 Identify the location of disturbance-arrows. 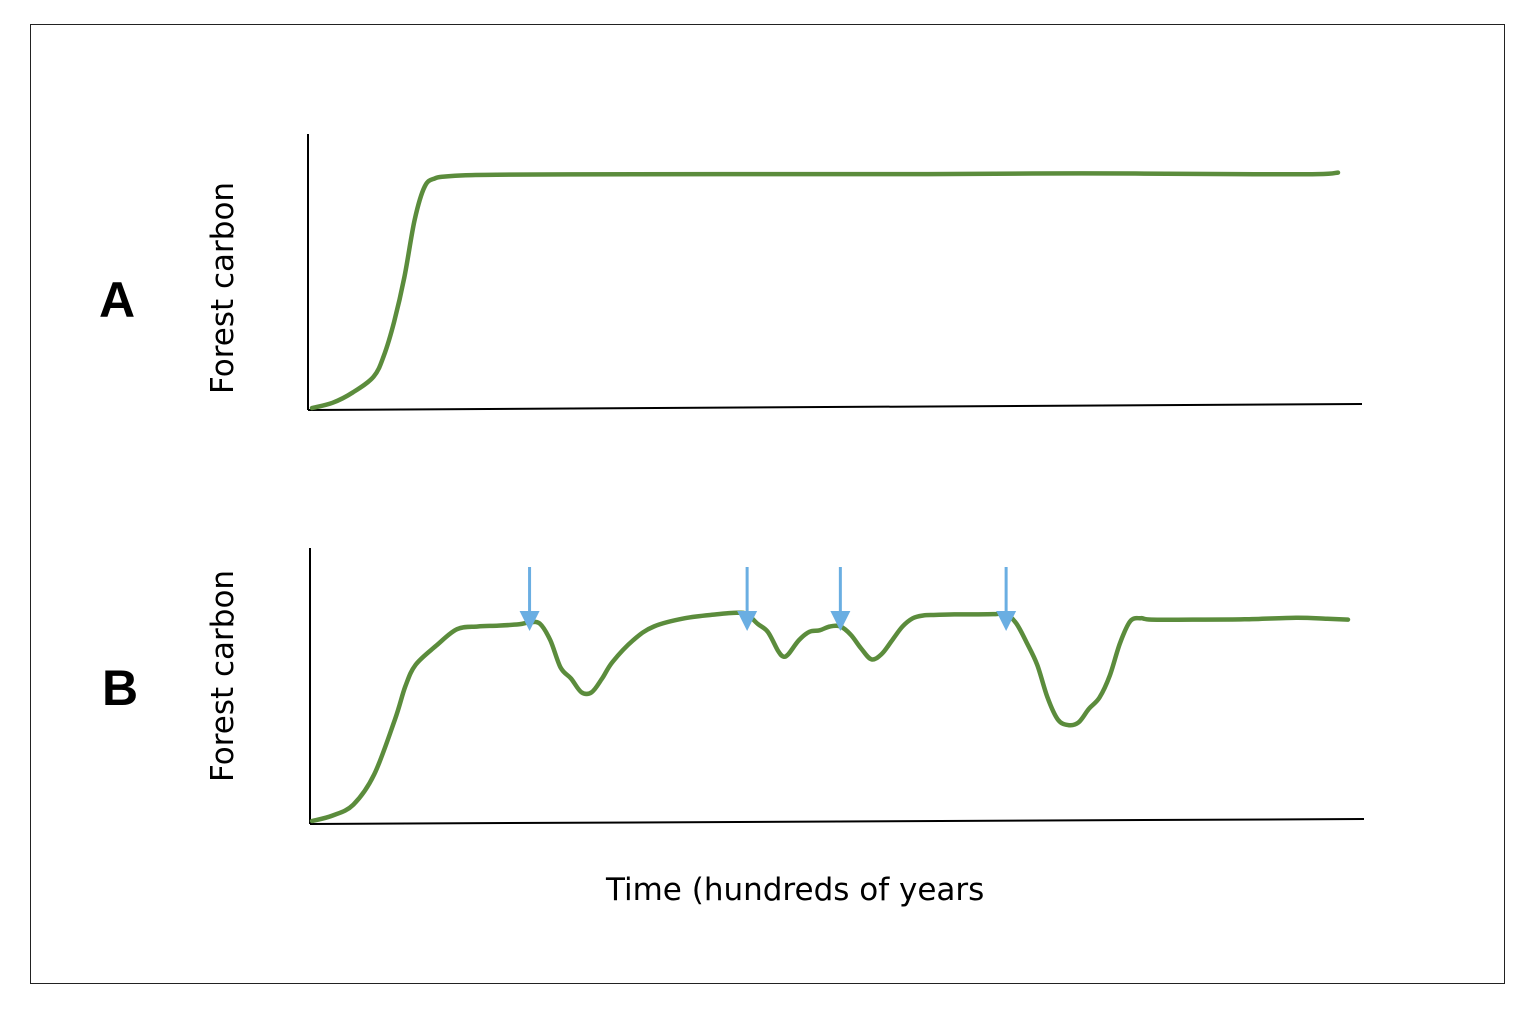
(768, 599).